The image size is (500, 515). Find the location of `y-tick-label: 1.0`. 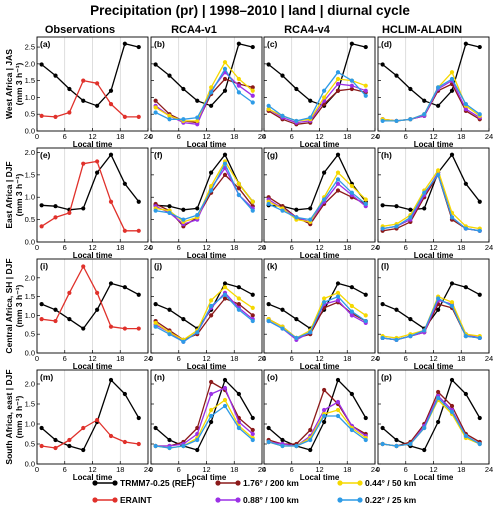

y-tick-label: 1.0 is located at coordinates (30, 197).